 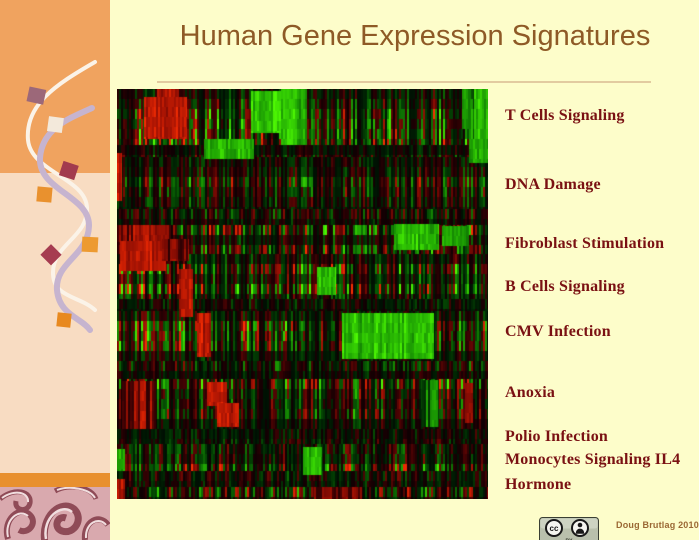 I want to click on signature-label: Polio Infection, so click(x=556, y=436).